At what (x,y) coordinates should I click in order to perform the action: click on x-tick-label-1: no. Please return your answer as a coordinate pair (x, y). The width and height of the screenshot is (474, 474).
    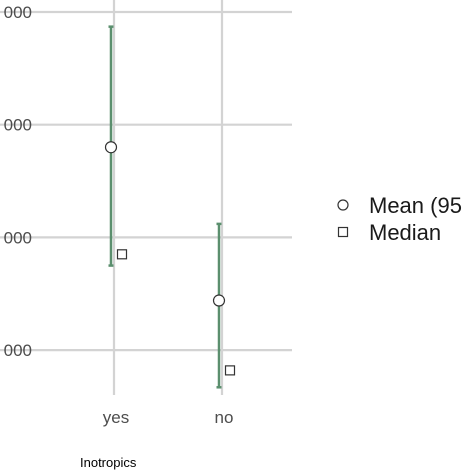
    Looking at the image, I should click on (224, 417).